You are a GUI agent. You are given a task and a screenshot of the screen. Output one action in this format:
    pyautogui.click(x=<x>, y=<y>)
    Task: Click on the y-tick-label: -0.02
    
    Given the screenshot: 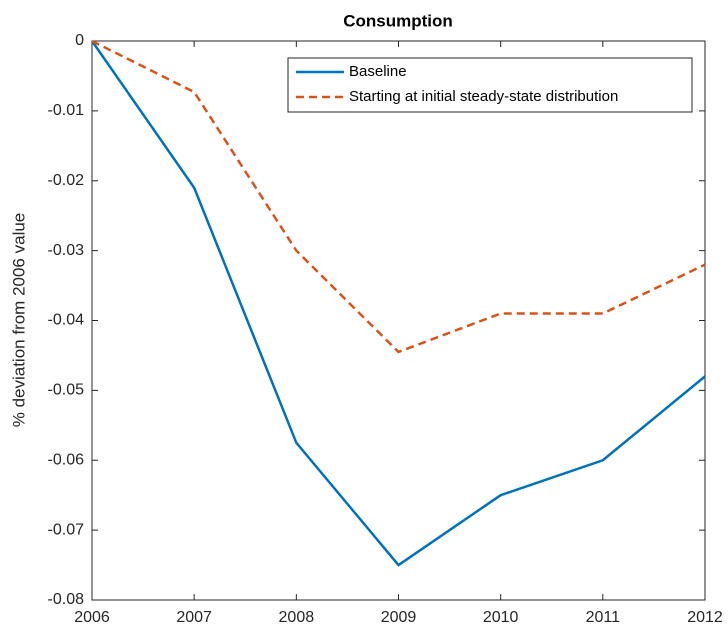 What is the action you would take?
    pyautogui.click(x=66, y=180)
    